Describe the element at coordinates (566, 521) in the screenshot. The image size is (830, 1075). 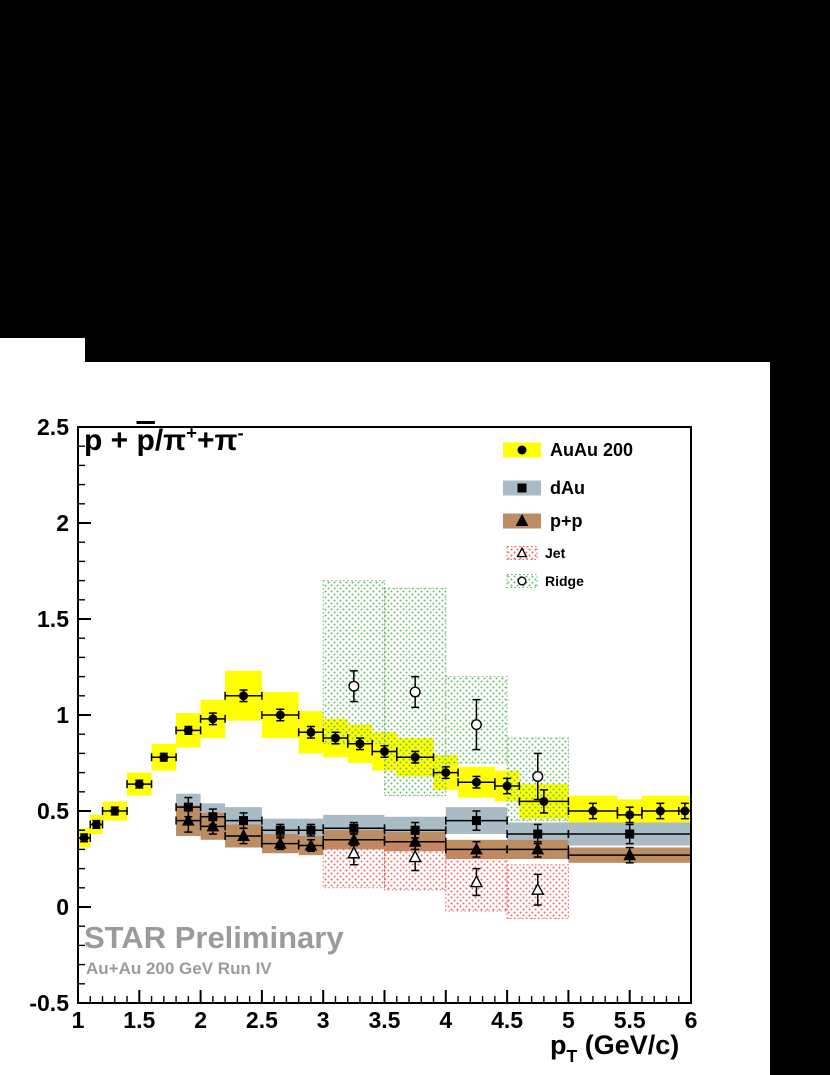
I see `legend-label: p+p` at that location.